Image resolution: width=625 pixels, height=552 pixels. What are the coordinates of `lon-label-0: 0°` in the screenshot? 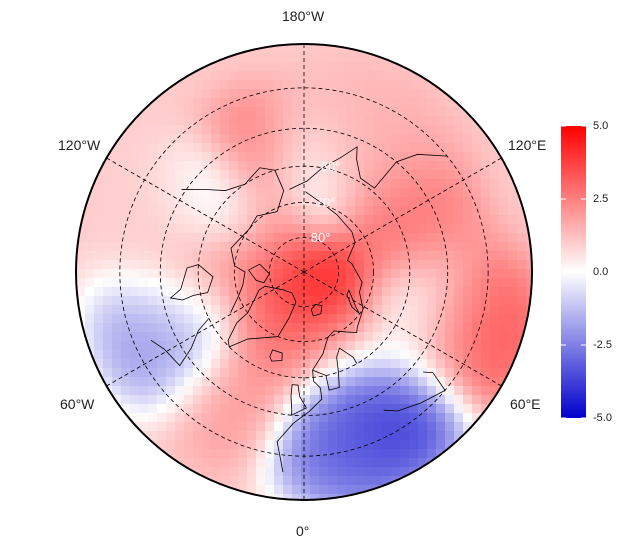 It's located at (303, 531).